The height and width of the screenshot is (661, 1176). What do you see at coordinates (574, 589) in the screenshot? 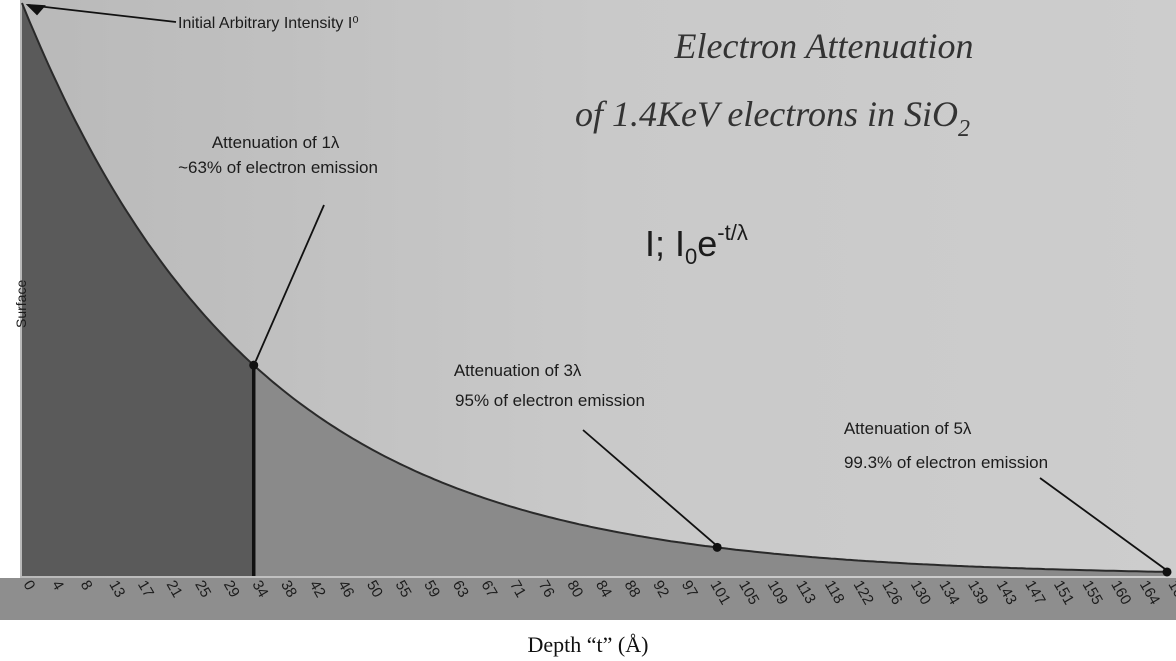
I see `x-tick-label: 80` at bounding box center [574, 589].